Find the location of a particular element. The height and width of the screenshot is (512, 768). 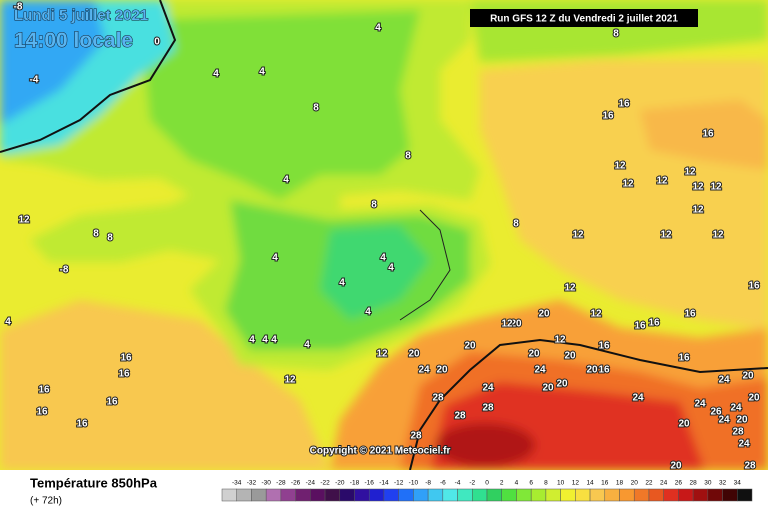

colorbar-tick-label: -28 is located at coordinates (281, 483).